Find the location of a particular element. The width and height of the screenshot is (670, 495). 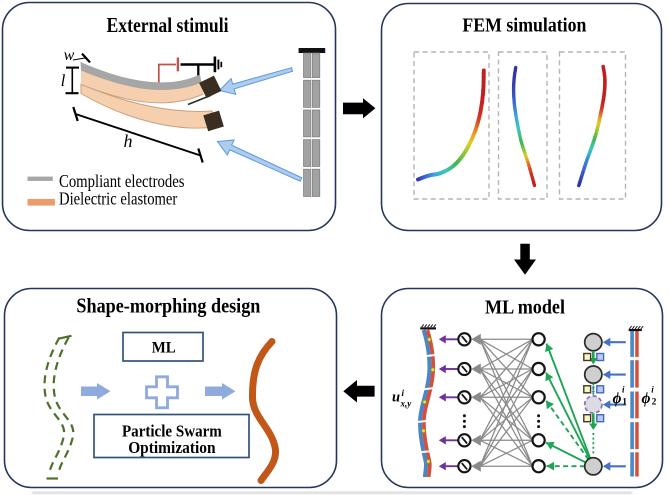

svg-text: Optimization is located at coordinates (171, 447).